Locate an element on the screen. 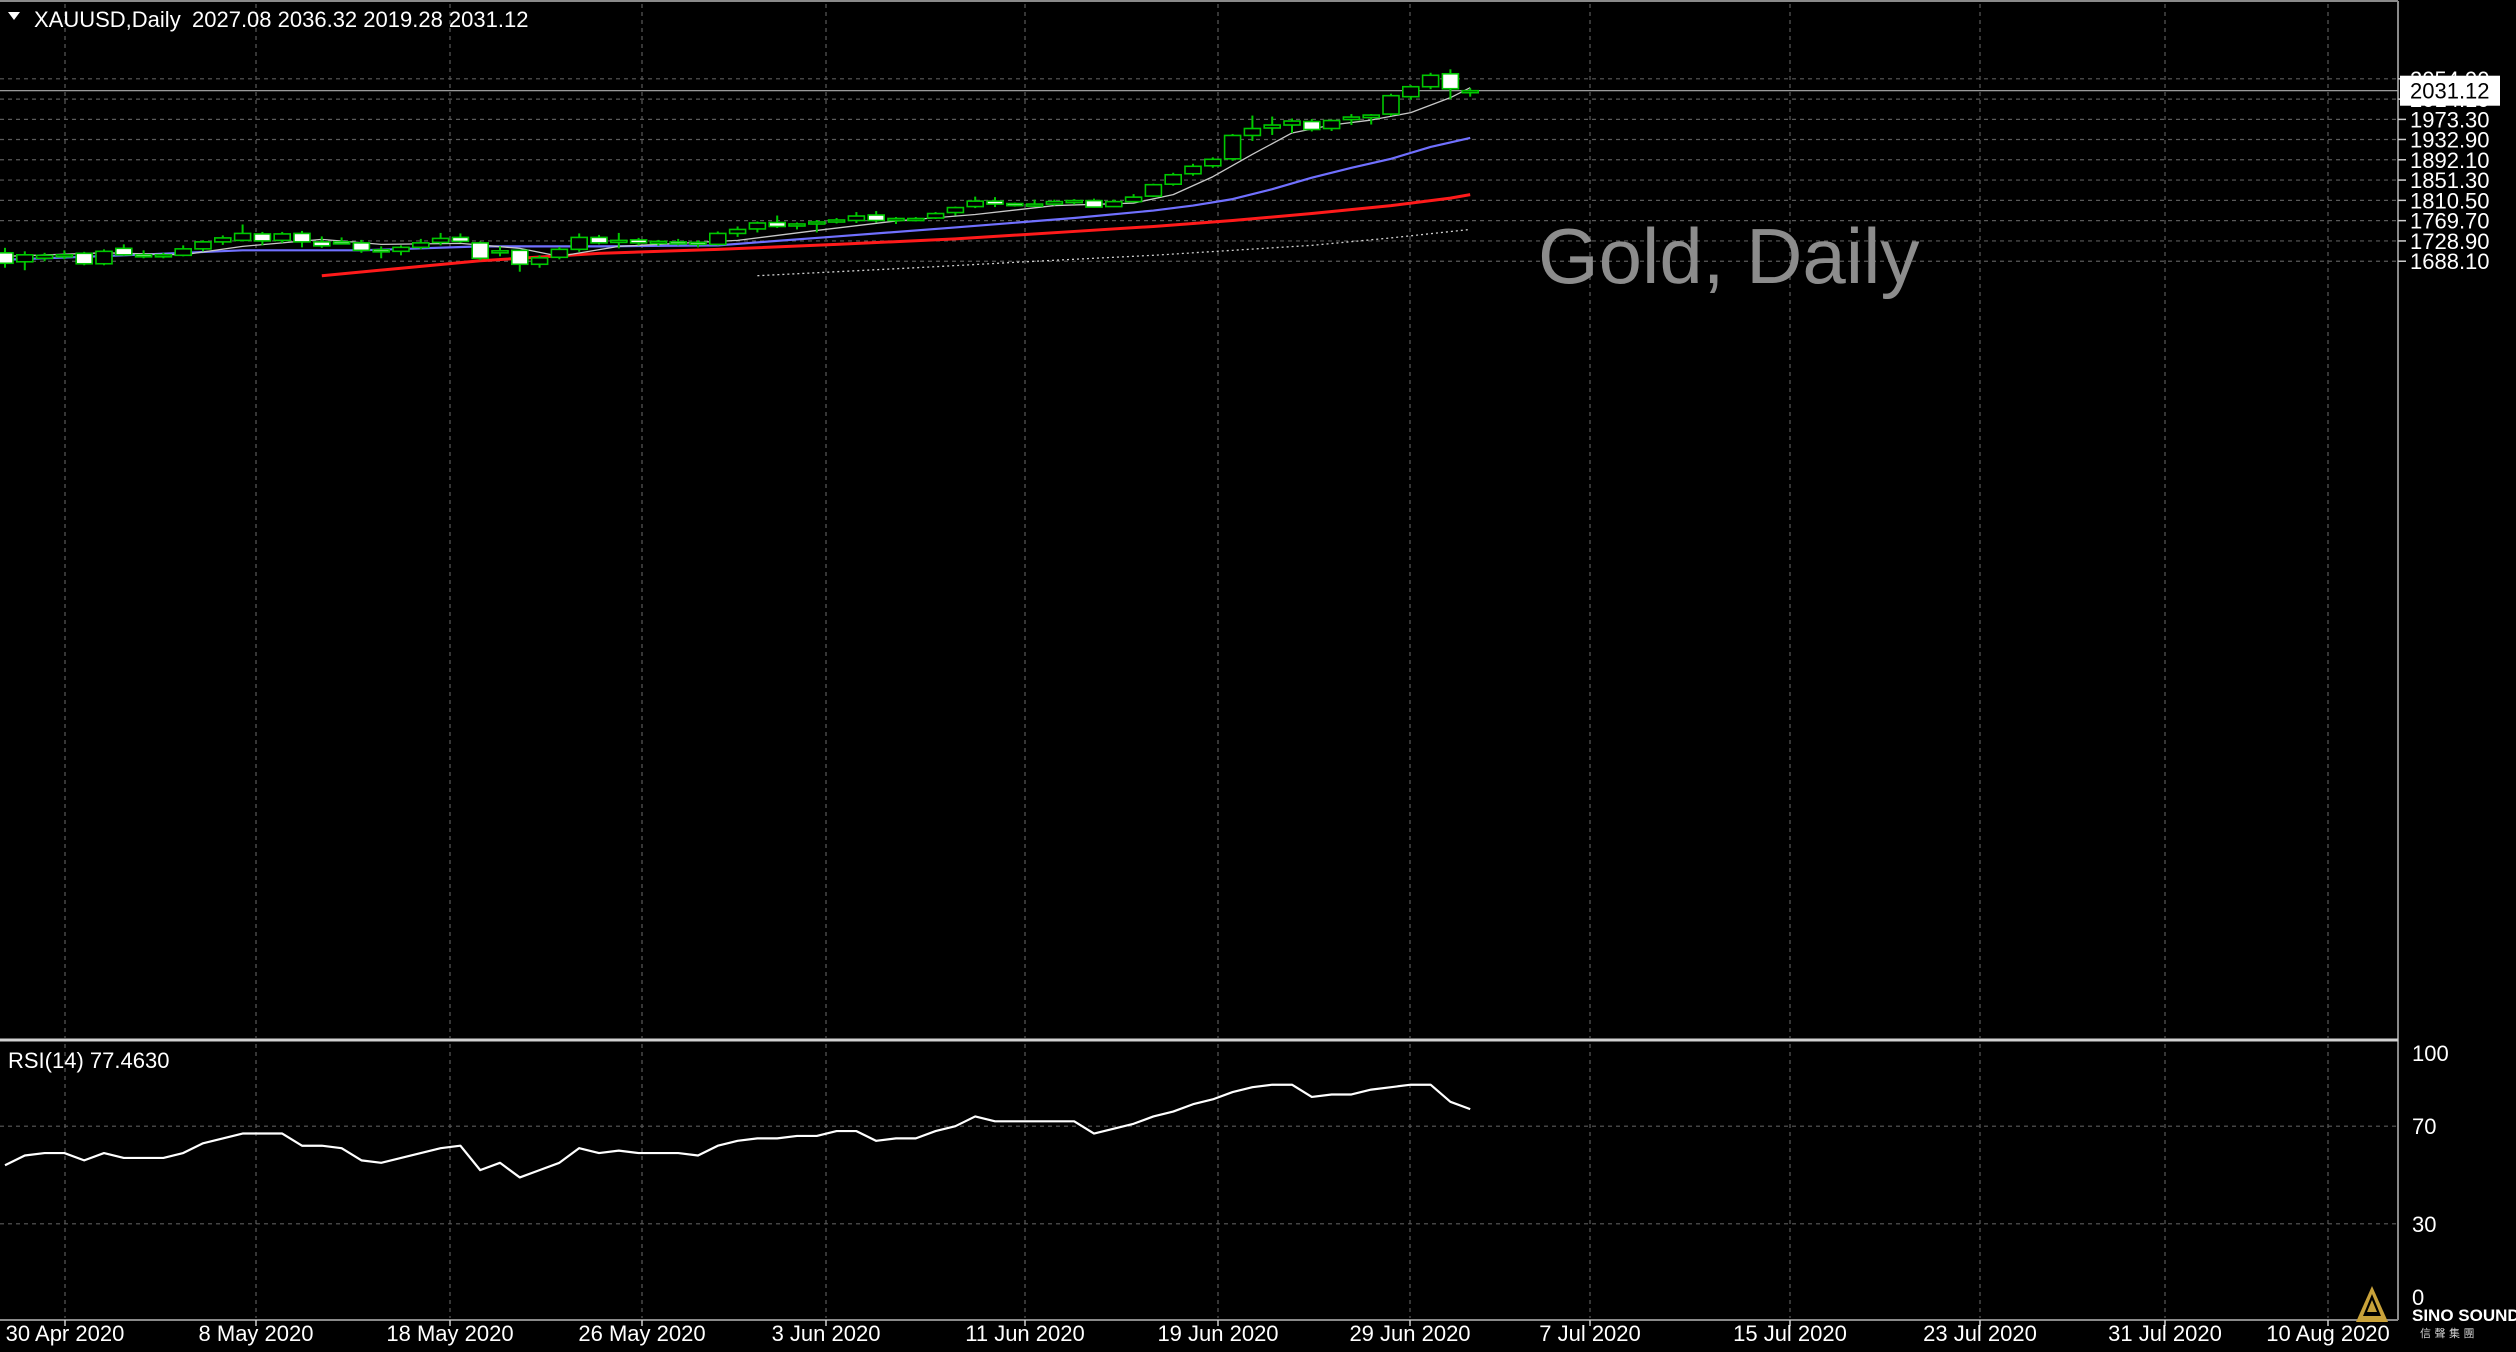 This screenshot has height=1352, width=2516. x-tick-label: 3 Jun 2020 is located at coordinates (826, 1333).